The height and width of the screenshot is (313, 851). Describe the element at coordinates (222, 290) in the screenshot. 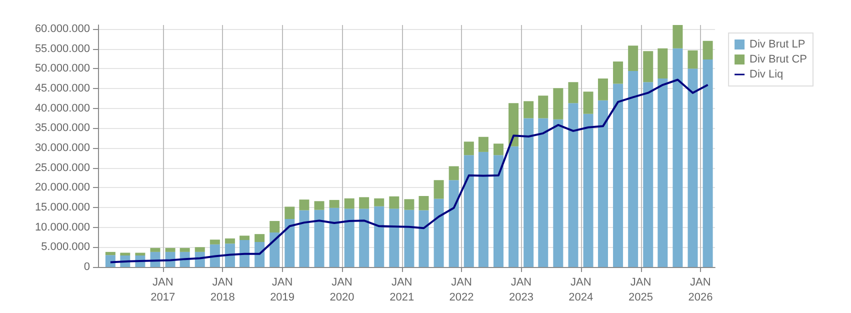

I see `x-tick-label: JAN 2018` at that location.